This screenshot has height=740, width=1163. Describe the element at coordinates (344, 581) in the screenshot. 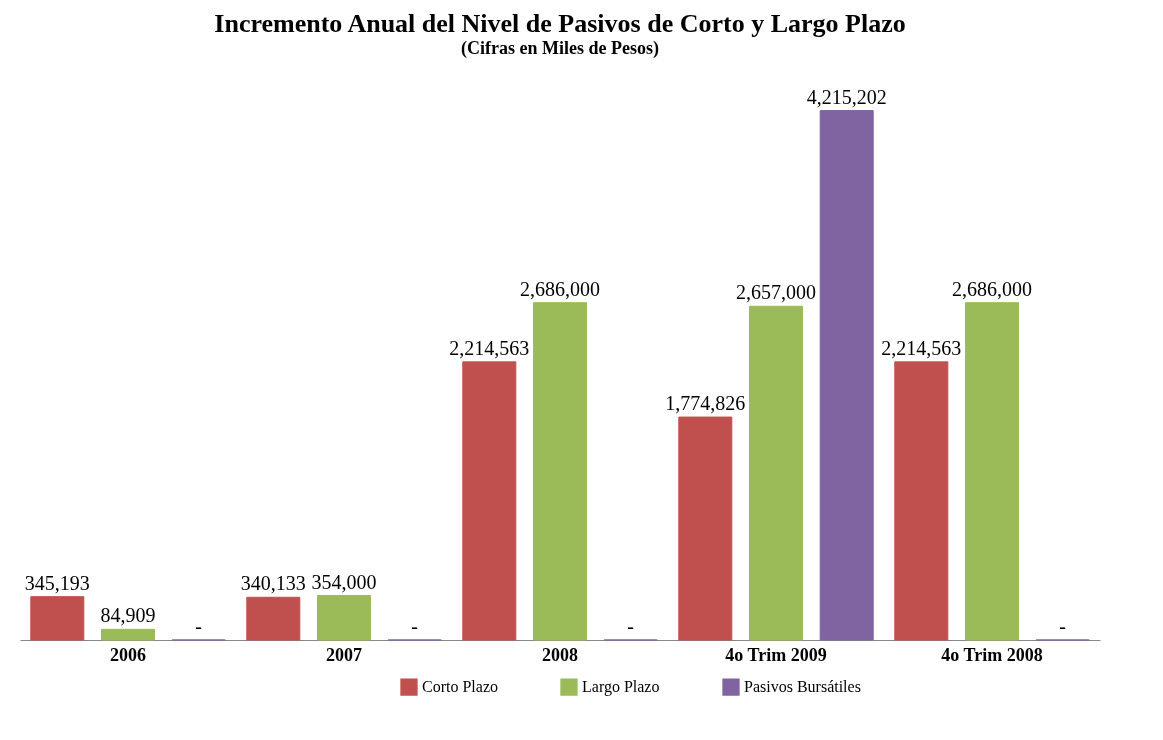

I see `data-label: 354,000` at that location.